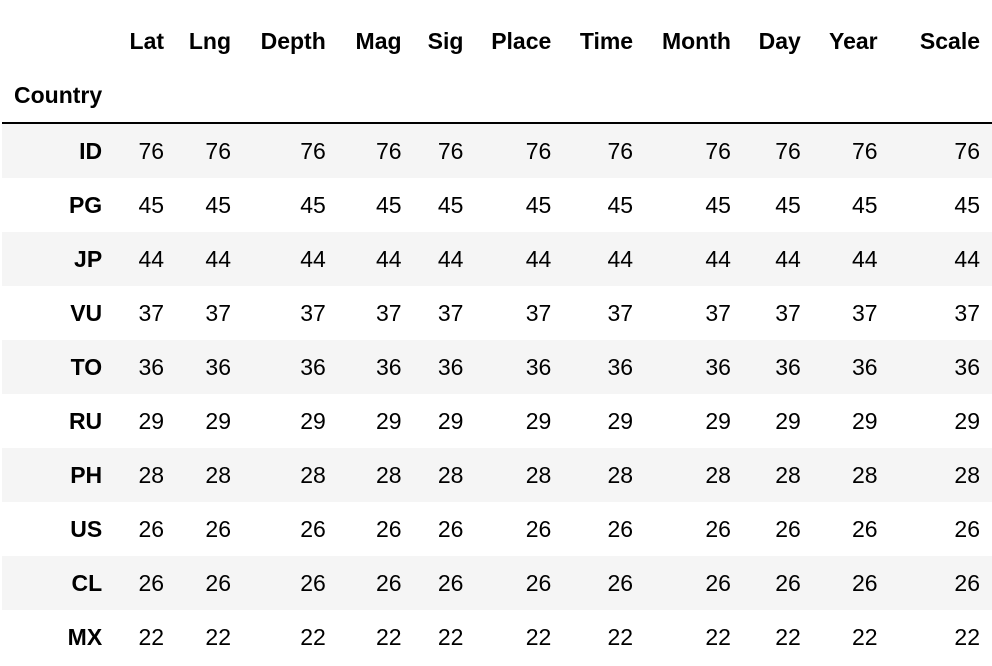 This screenshot has width=992, height=666. Describe the element at coordinates (293, 40) in the screenshot. I see `column-header: Depth` at that location.